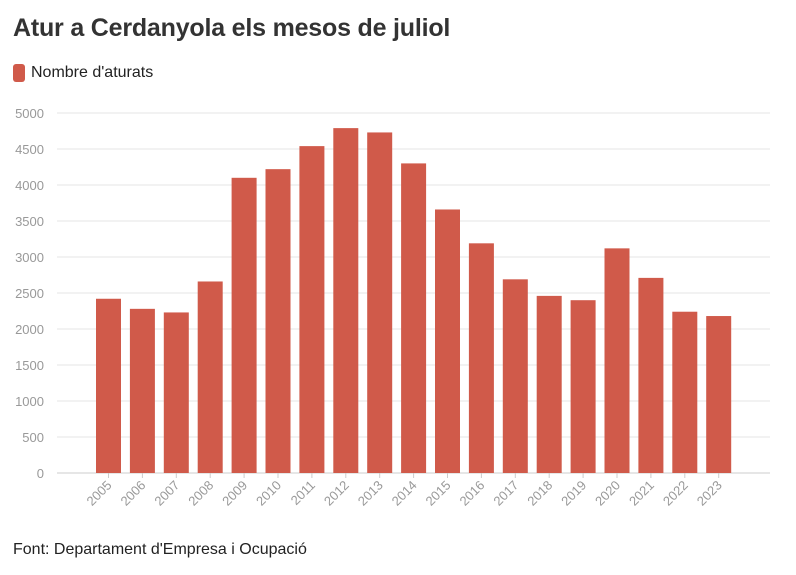  I want to click on x-tick-label: 2010, so click(268, 493).